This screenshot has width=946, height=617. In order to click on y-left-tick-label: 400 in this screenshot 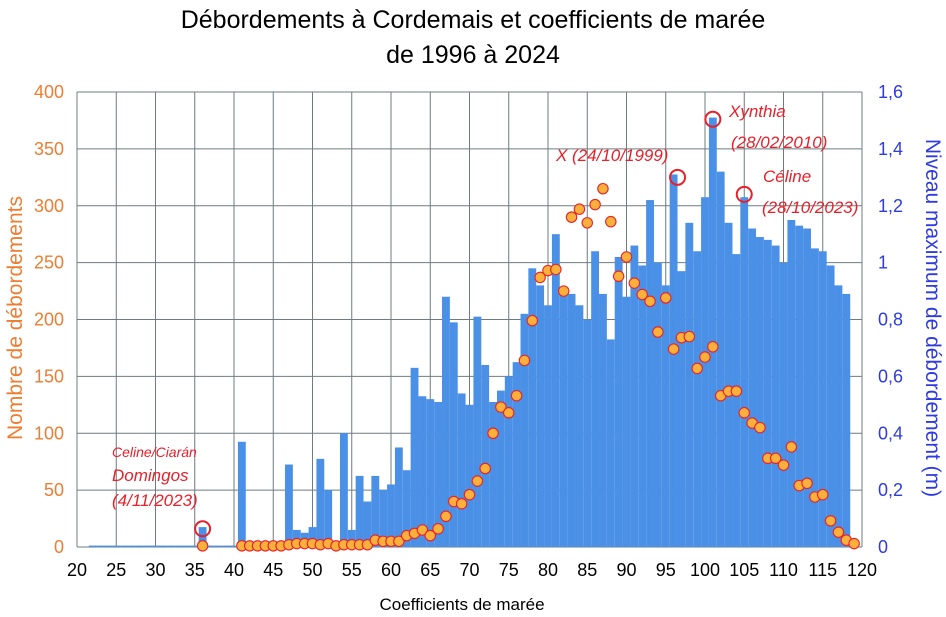, I will do `click(49, 92)`.